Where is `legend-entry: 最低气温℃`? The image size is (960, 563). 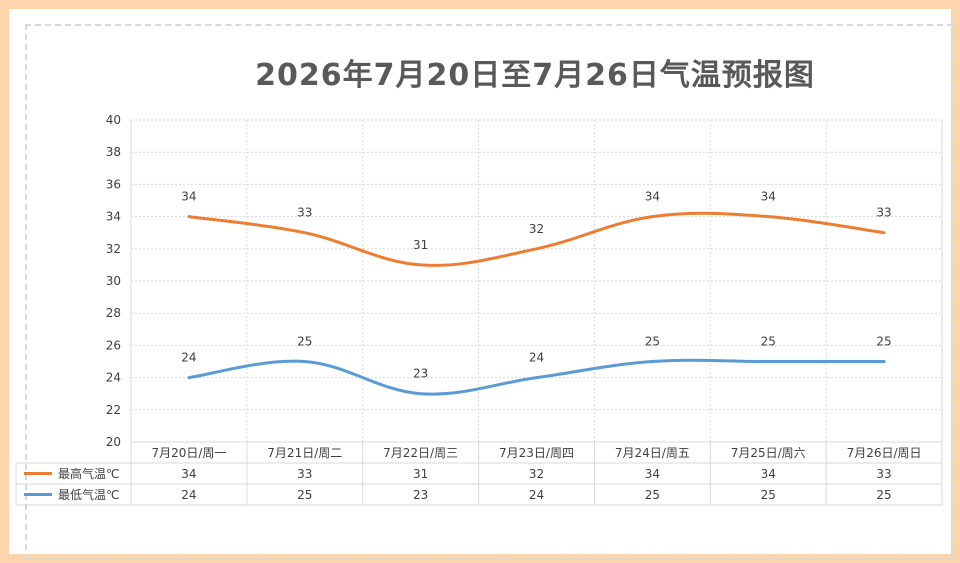
legend-entry: 最低气温℃ is located at coordinates (88, 494).